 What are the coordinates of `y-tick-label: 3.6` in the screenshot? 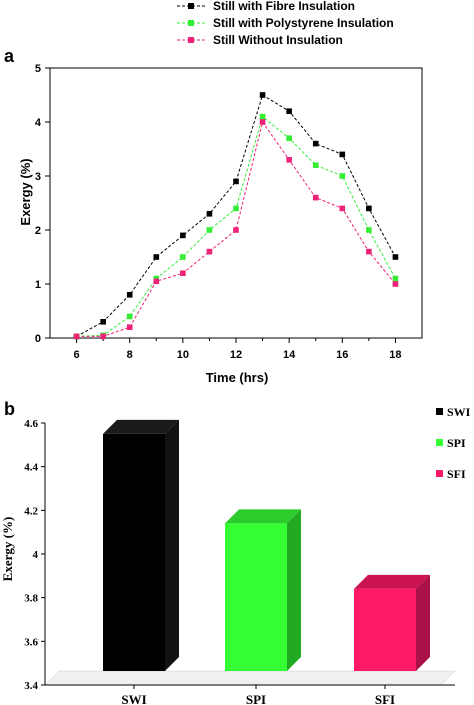 It's located at (31, 642).